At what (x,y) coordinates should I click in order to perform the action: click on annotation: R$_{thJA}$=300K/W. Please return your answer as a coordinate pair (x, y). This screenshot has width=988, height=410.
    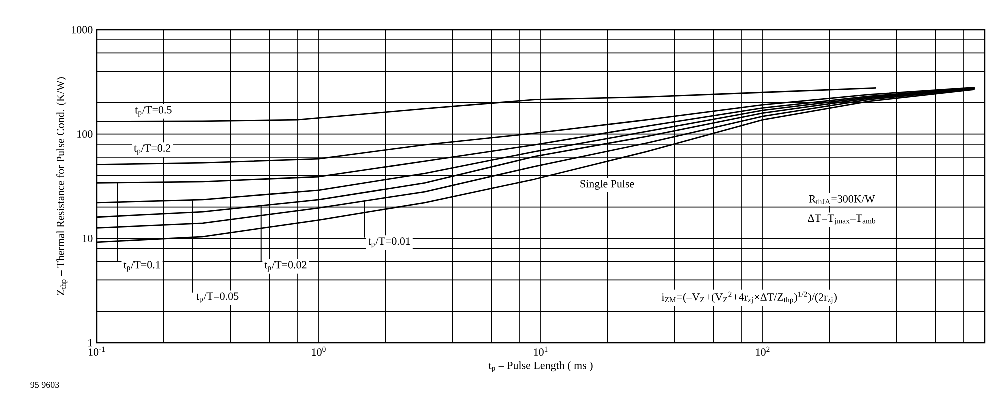
    Looking at the image, I should click on (842, 199).